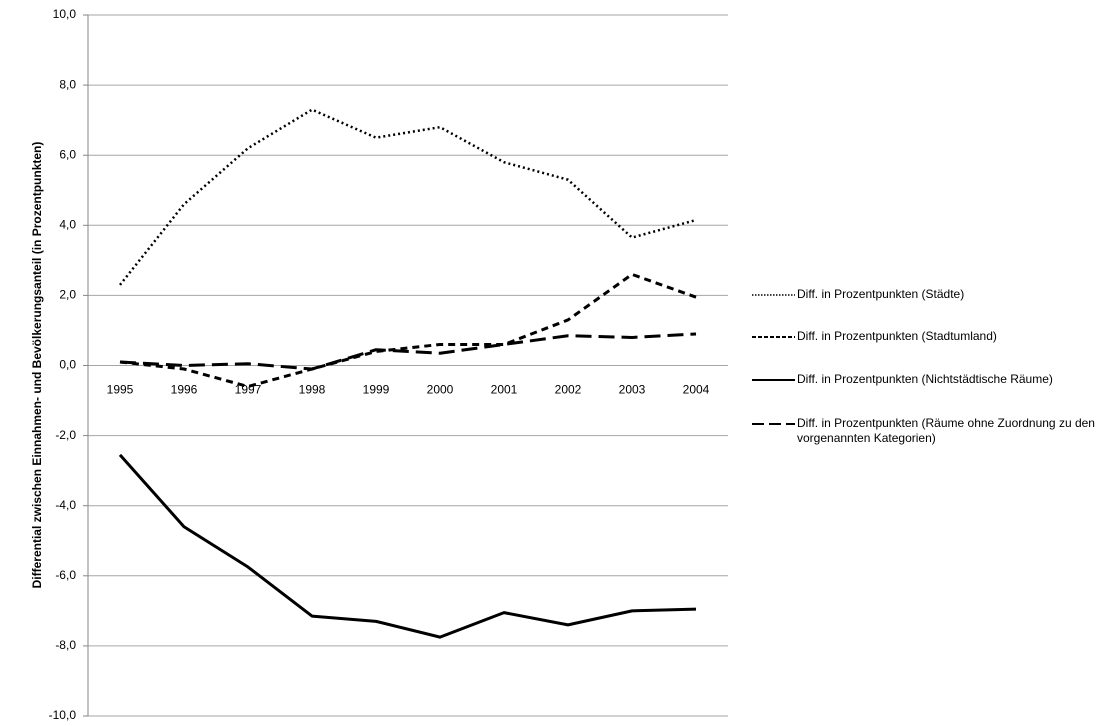 The width and height of the screenshot is (1108, 726). What do you see at coordinates (67, 224) in the screenshot?
I see `y-tick-label: 4,0` at bounding box center [67, 224].